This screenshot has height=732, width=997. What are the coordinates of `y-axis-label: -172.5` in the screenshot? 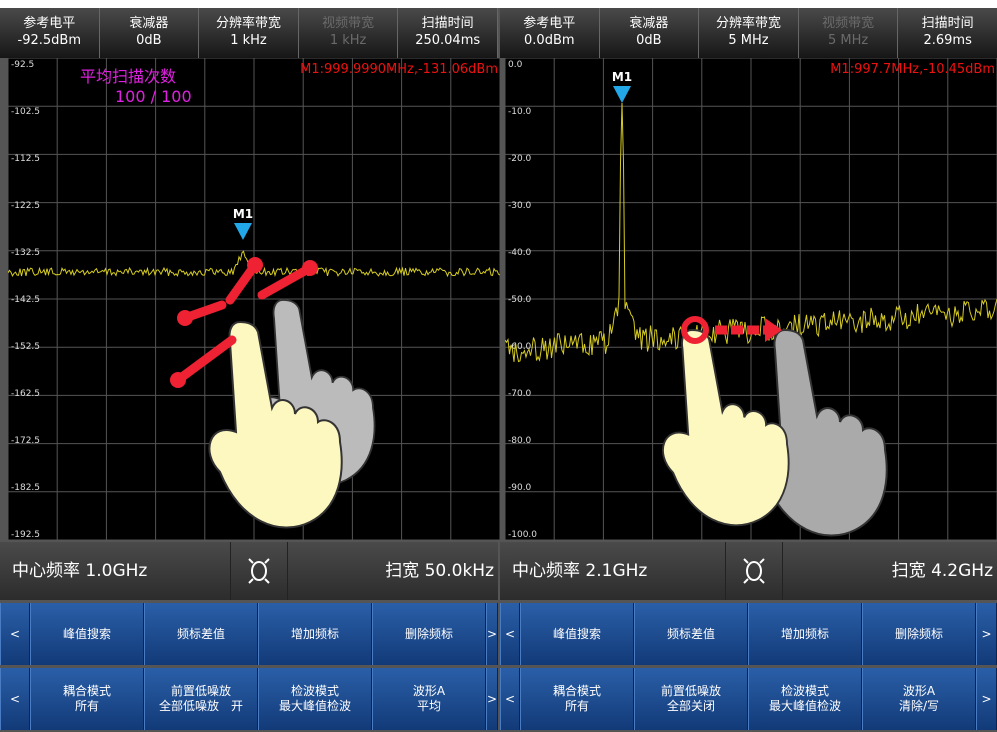 It's located at (25, 441).